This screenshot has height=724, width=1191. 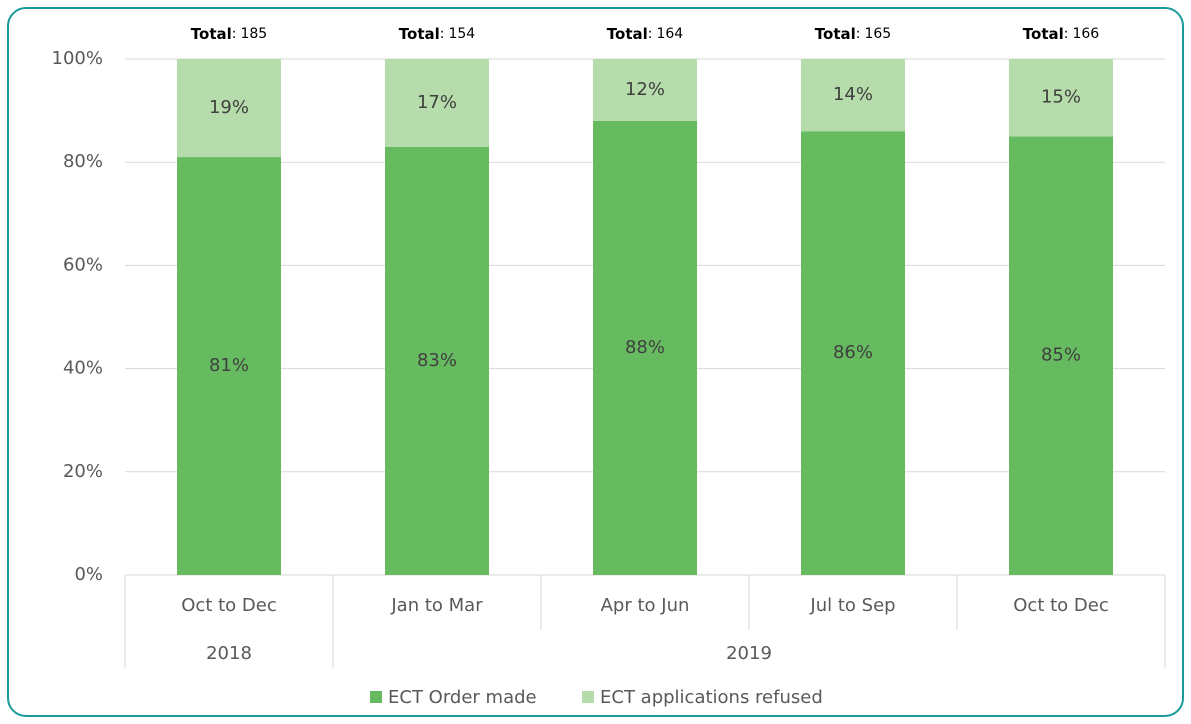 I want to click on data-label: 86%, so click(x=853, y=352).